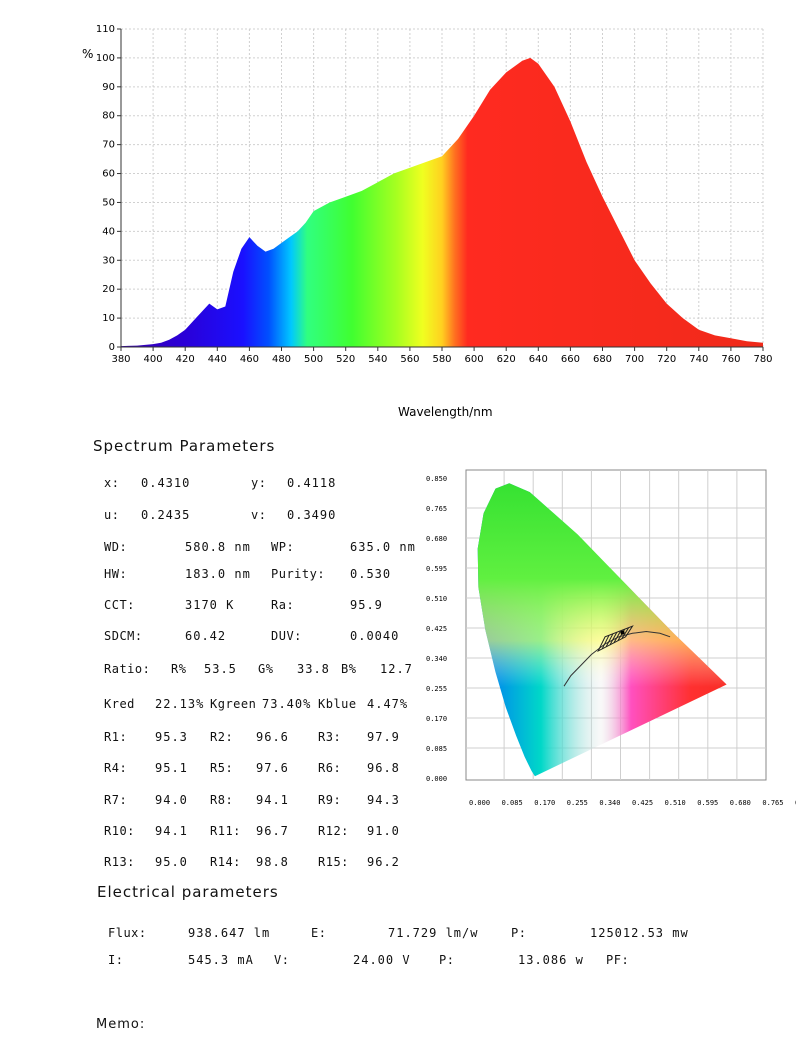  What do you see at coordinates (108, 174) in the screenshot?
I see `y-tick-label: 60` at bounding box center [108, 174].